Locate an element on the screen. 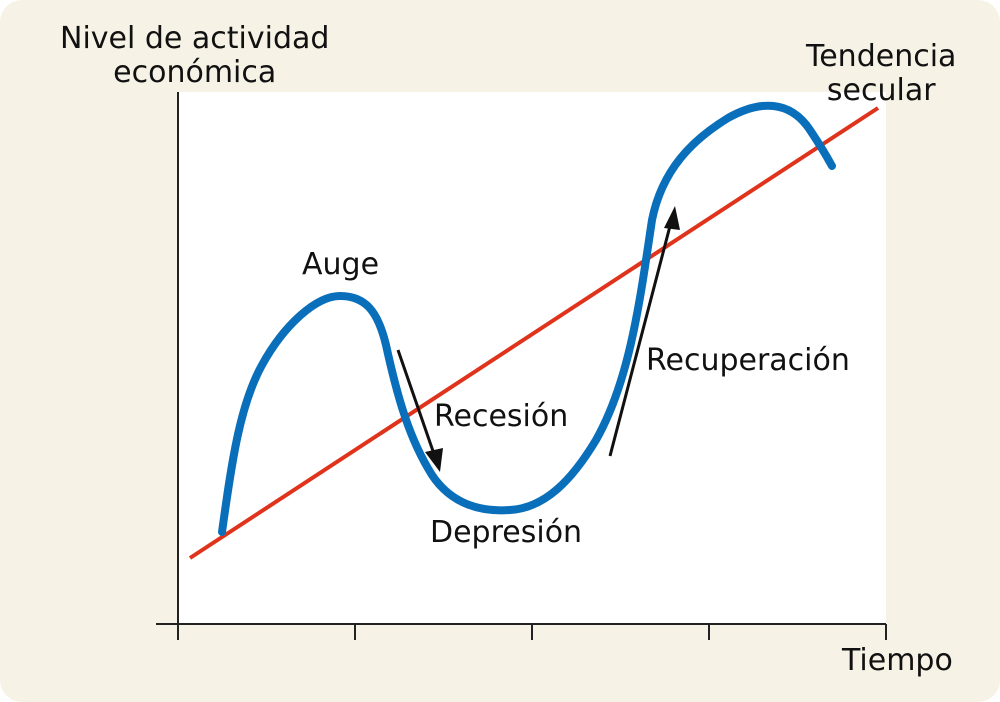 The width and height of the screenshot is (1000, 702). phase-label-recovery: Recuperación is located at coordinates (748, 360).